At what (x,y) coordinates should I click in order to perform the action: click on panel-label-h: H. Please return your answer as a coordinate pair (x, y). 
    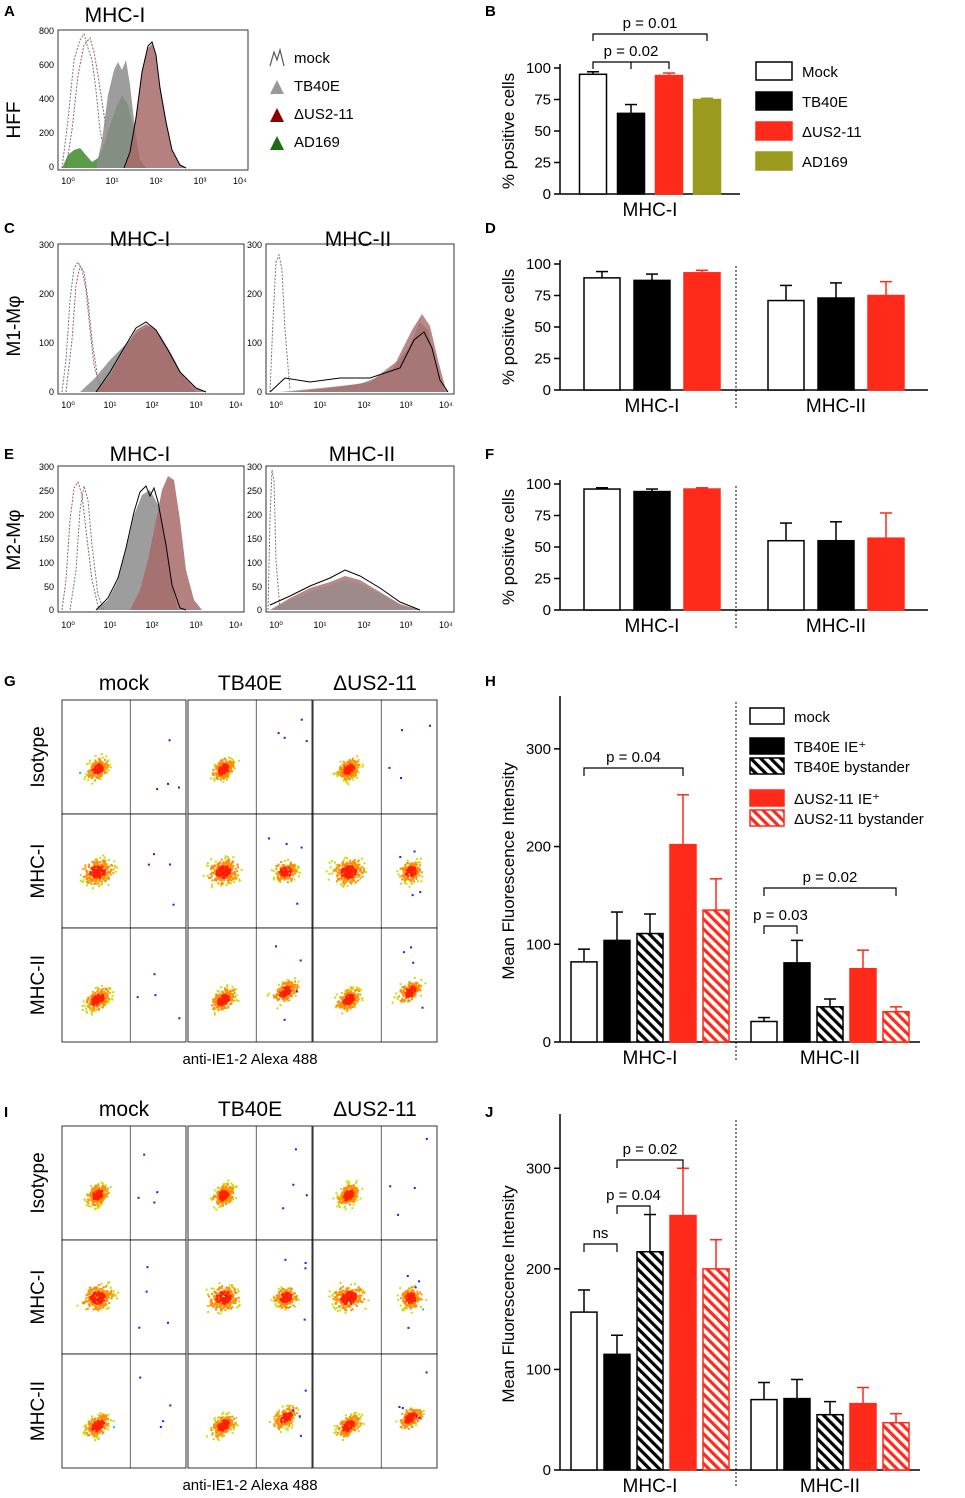
    Looking at the image, I should click on (490, 681).